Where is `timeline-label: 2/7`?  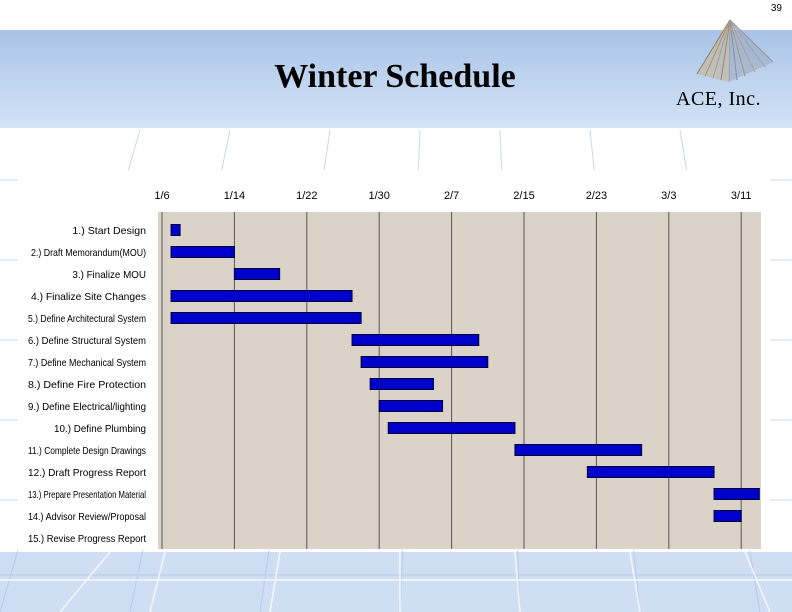
timeline-label: 2/7 is located at coordinates (451, 196).